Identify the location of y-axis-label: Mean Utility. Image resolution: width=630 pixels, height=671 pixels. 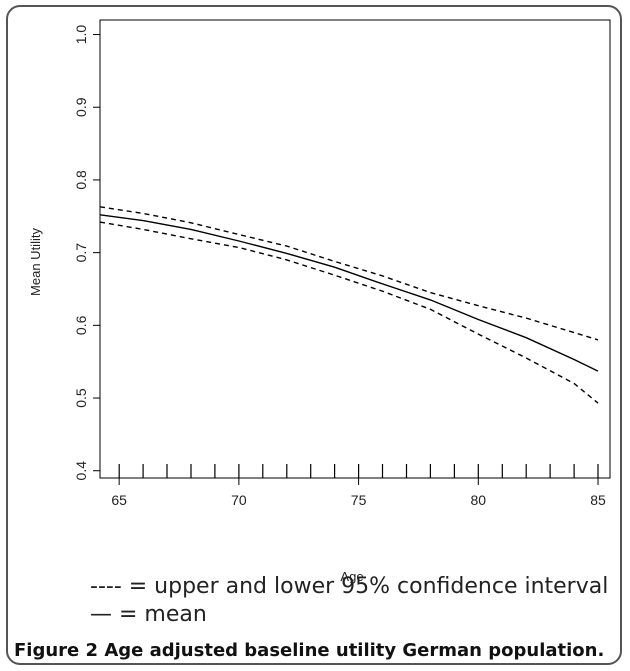
(35, 262).